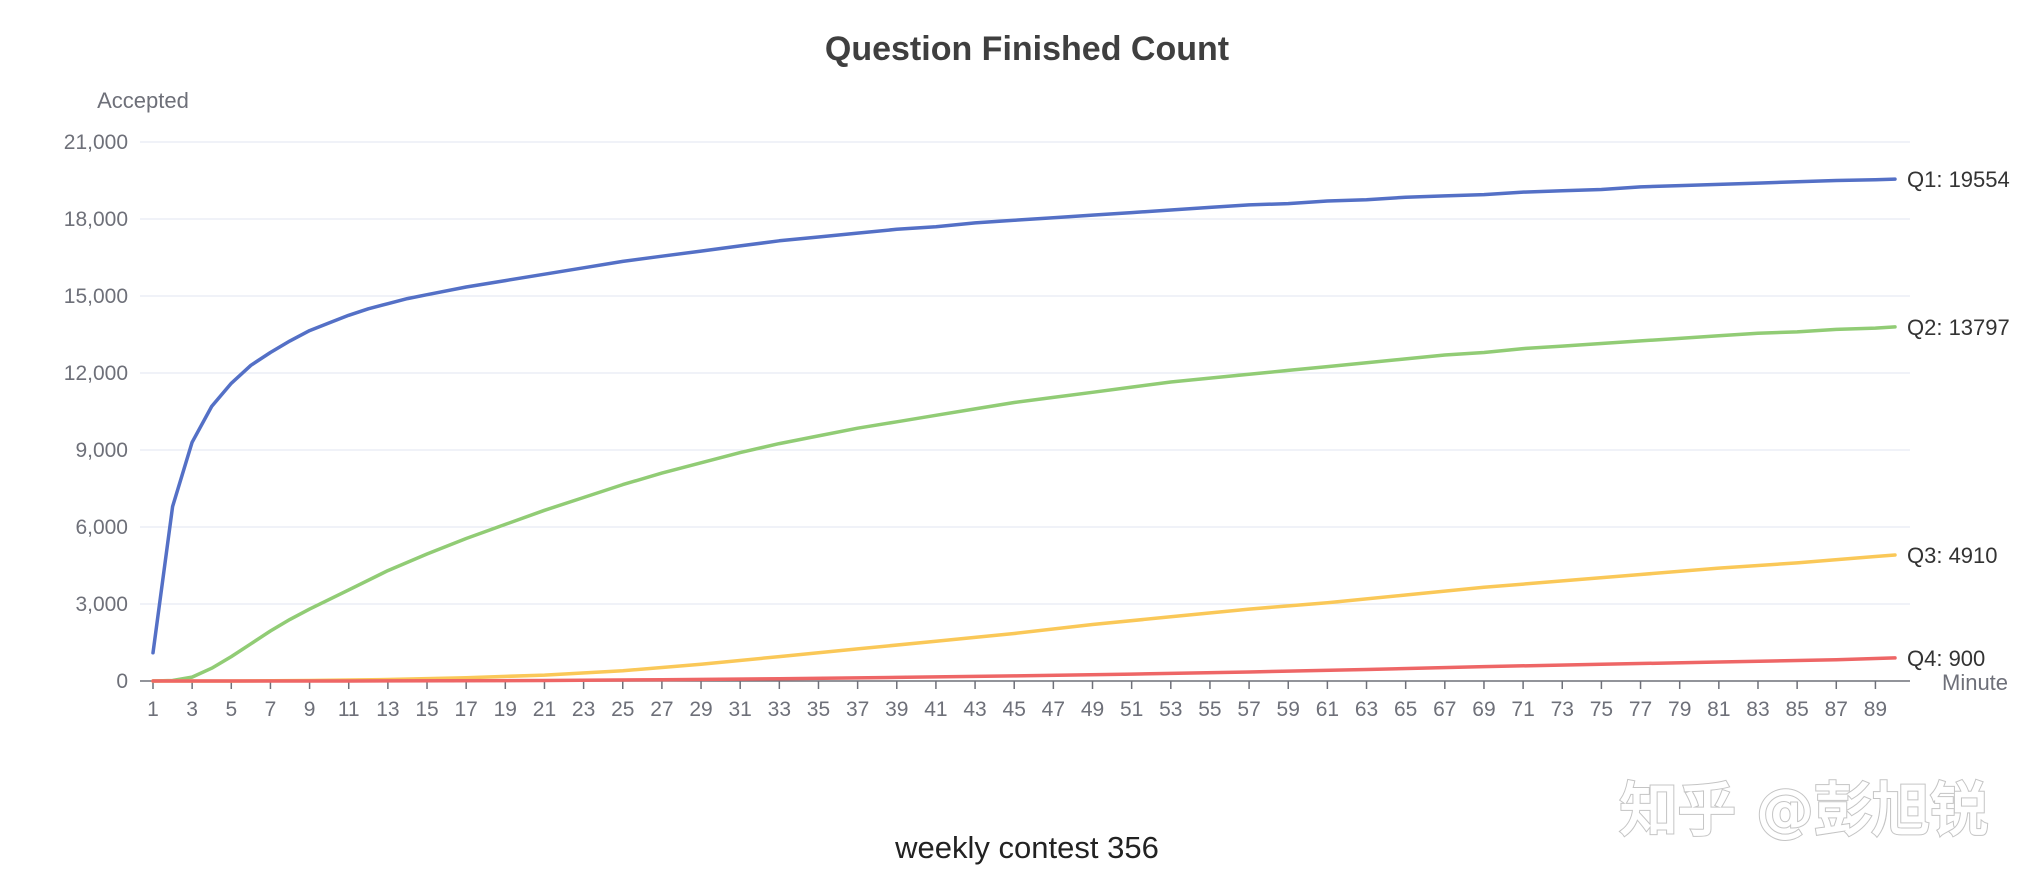 The image size is (2038, 892). Describe the element at coordinates (818, 709) in the screenshot. I see `x-tick-label: 35` at that location.